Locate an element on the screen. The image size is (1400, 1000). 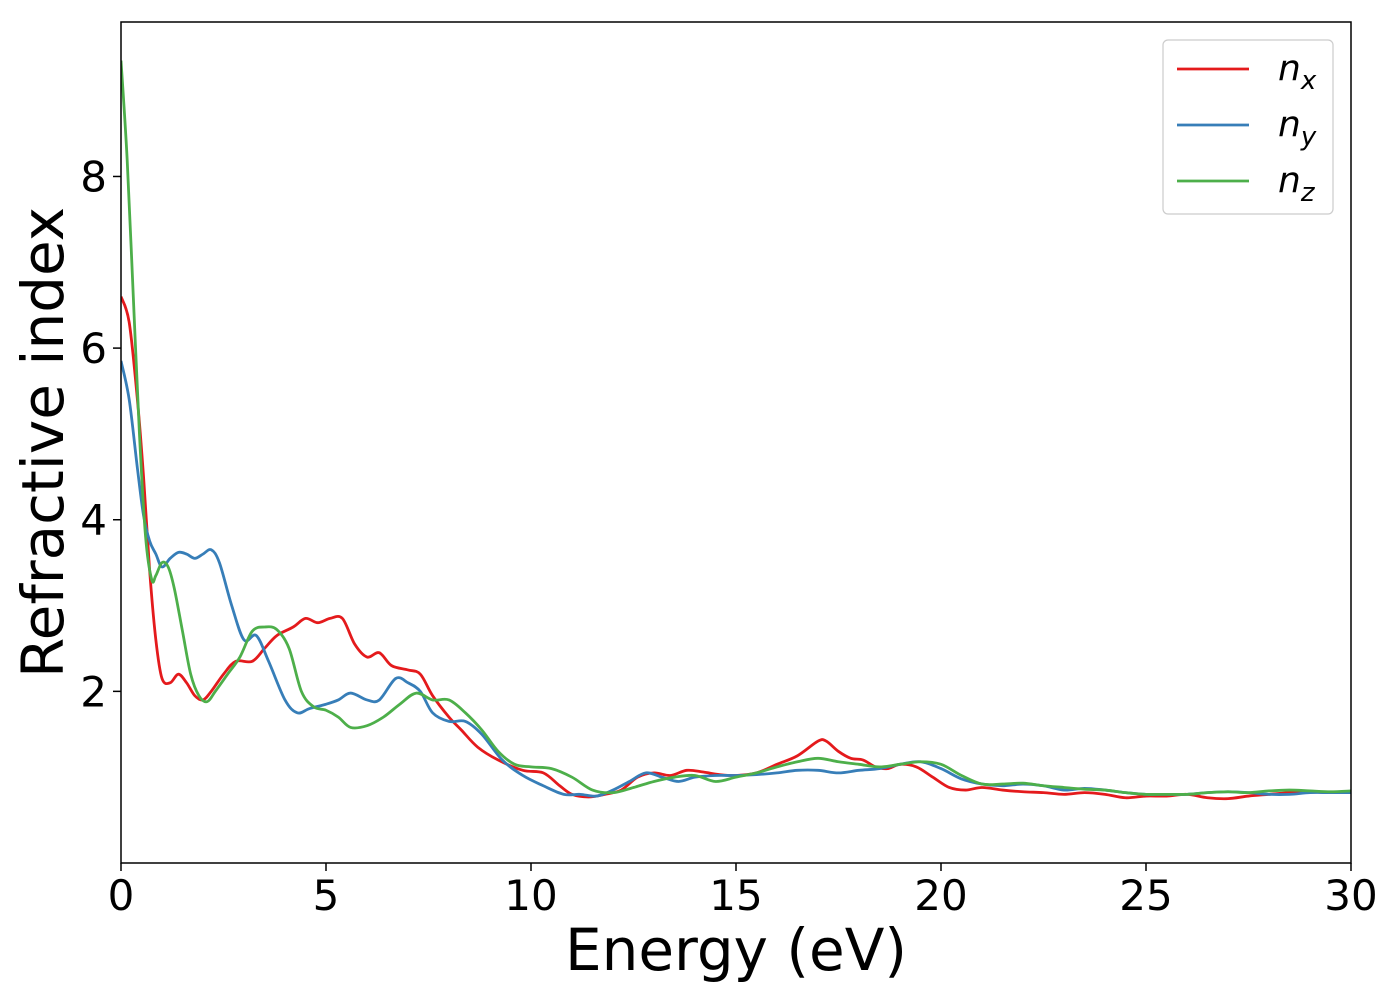
legend-box is located at coordinates (1248, 127).